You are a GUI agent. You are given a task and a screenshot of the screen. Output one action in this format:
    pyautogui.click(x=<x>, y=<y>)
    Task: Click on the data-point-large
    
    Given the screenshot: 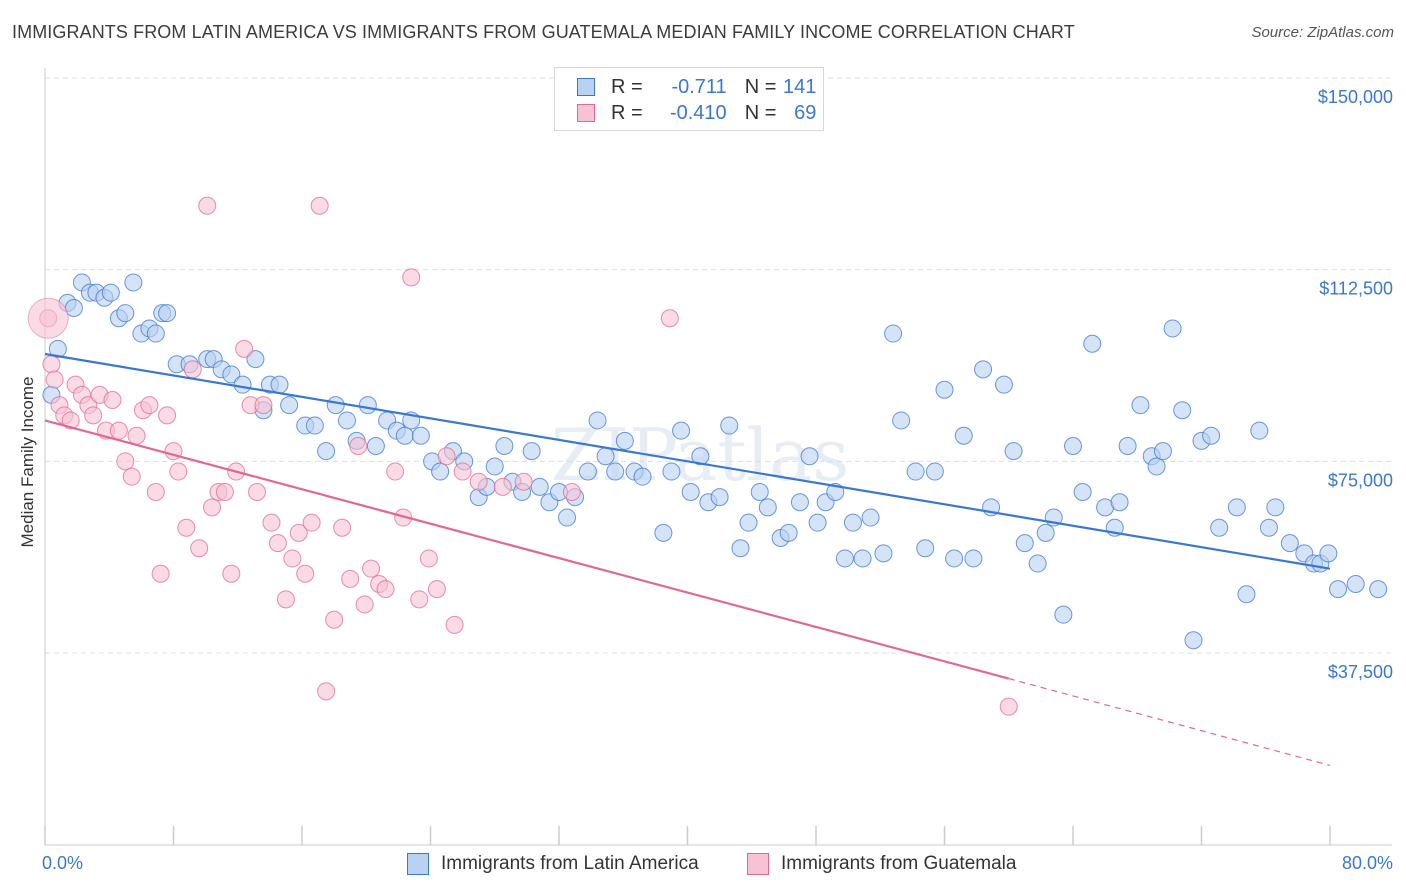 What is the action you would take?
    pyautogui.click(x=48, y=318)
    